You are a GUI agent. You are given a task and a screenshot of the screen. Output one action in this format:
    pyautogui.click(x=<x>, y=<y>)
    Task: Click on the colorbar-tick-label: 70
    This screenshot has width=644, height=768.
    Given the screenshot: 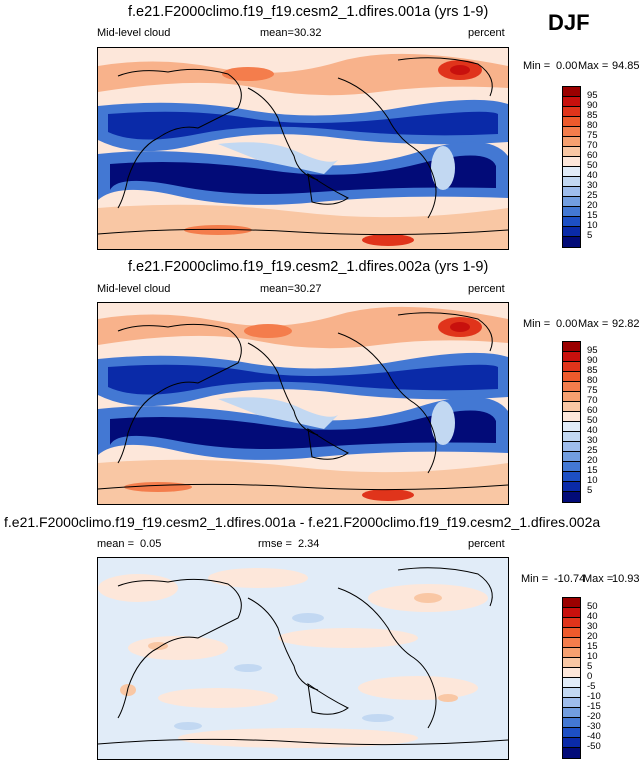 What is the action you would take?
    pyautogui.click(x=592, y=145)
    